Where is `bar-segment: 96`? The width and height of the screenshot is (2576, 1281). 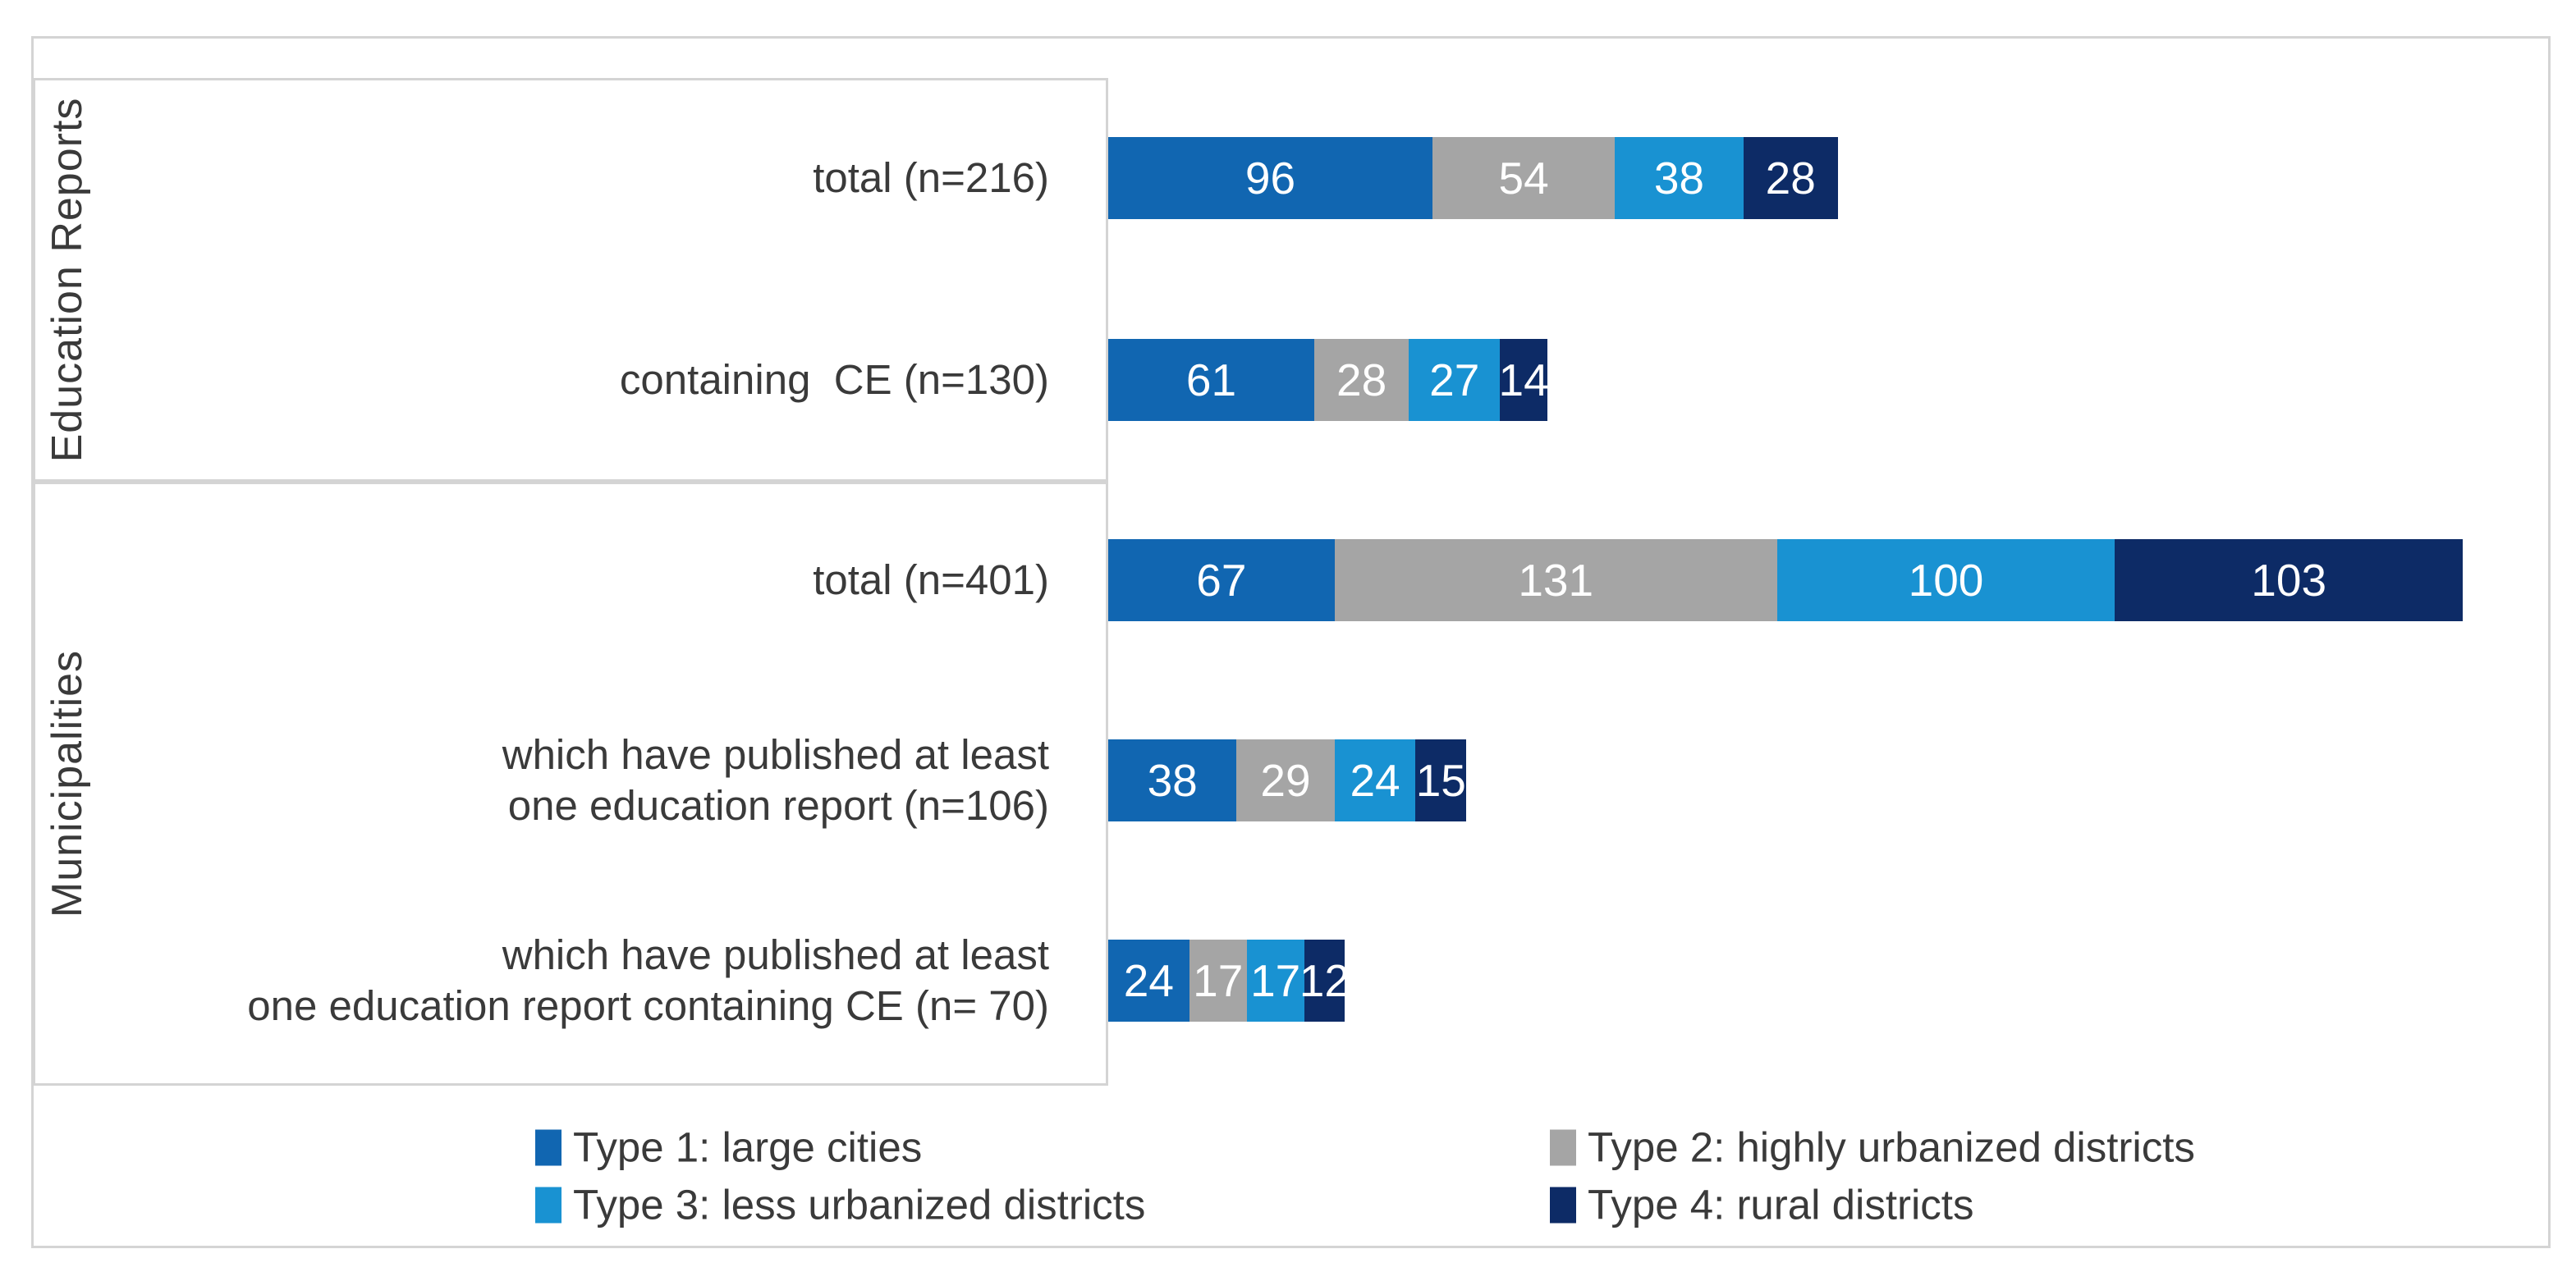 bar-segment: 96 is located at coordinates (1271, 178).